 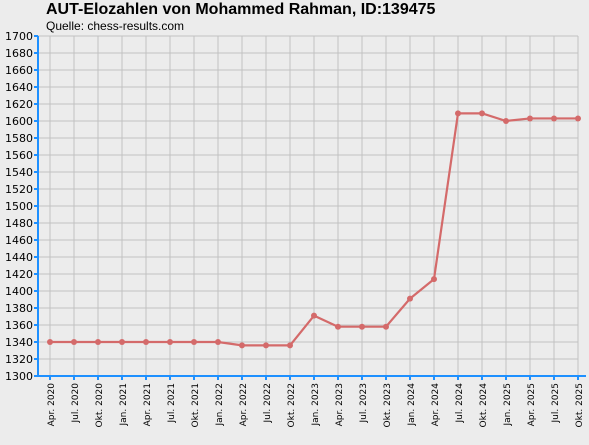 What do you see at coordinates (19, 376) in the screenshot?
I see `y-tick-label: 1300` at bounding box center [19, 376].